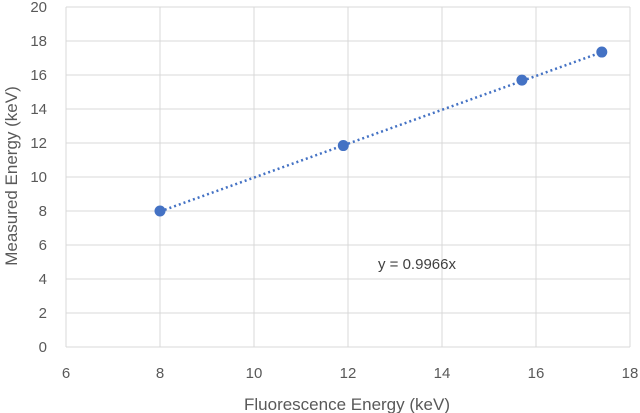 The image size is (640, 413). I want to click on x-axis-tick-labels: 6 8 10 12 14 16 18, so click(350, 373).